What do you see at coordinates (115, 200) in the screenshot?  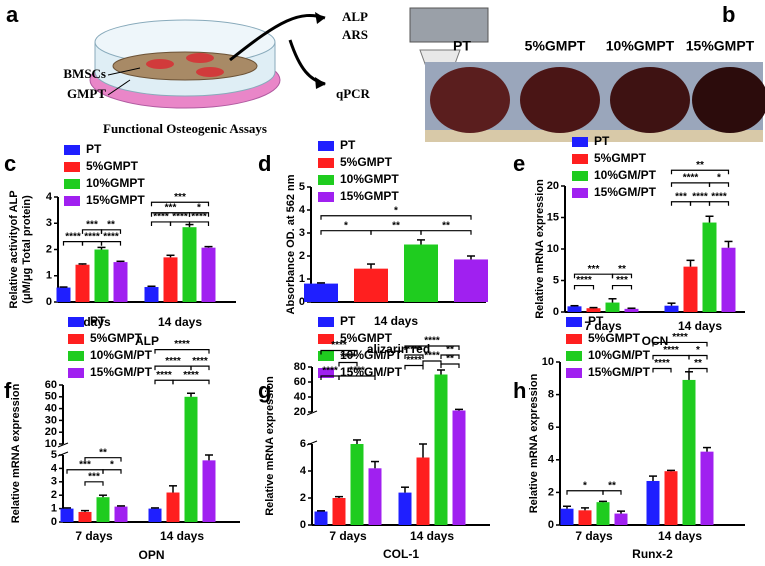 I see `legend-label: 15%GMPT` at bounding box center [115, 200].